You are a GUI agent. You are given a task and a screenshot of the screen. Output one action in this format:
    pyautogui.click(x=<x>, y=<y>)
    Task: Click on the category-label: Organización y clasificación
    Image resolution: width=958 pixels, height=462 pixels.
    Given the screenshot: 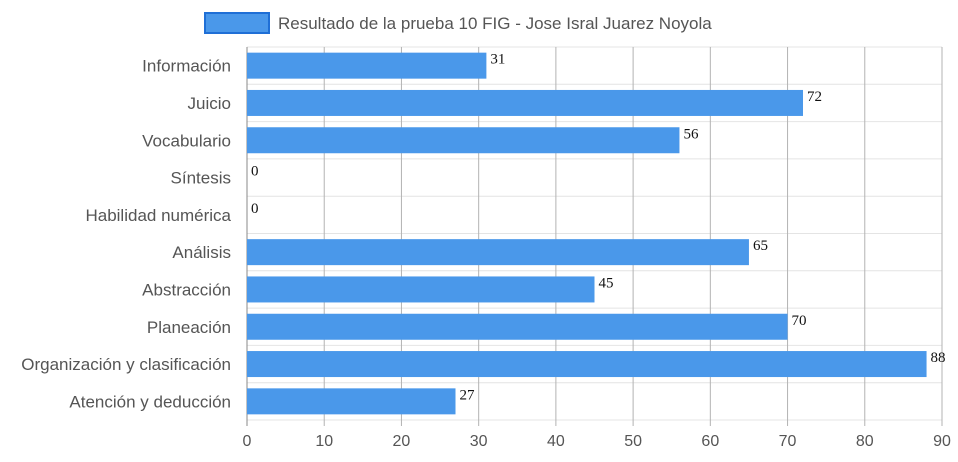 What is the action you would take?
    pyautogui.click(x=126, y=364)
    